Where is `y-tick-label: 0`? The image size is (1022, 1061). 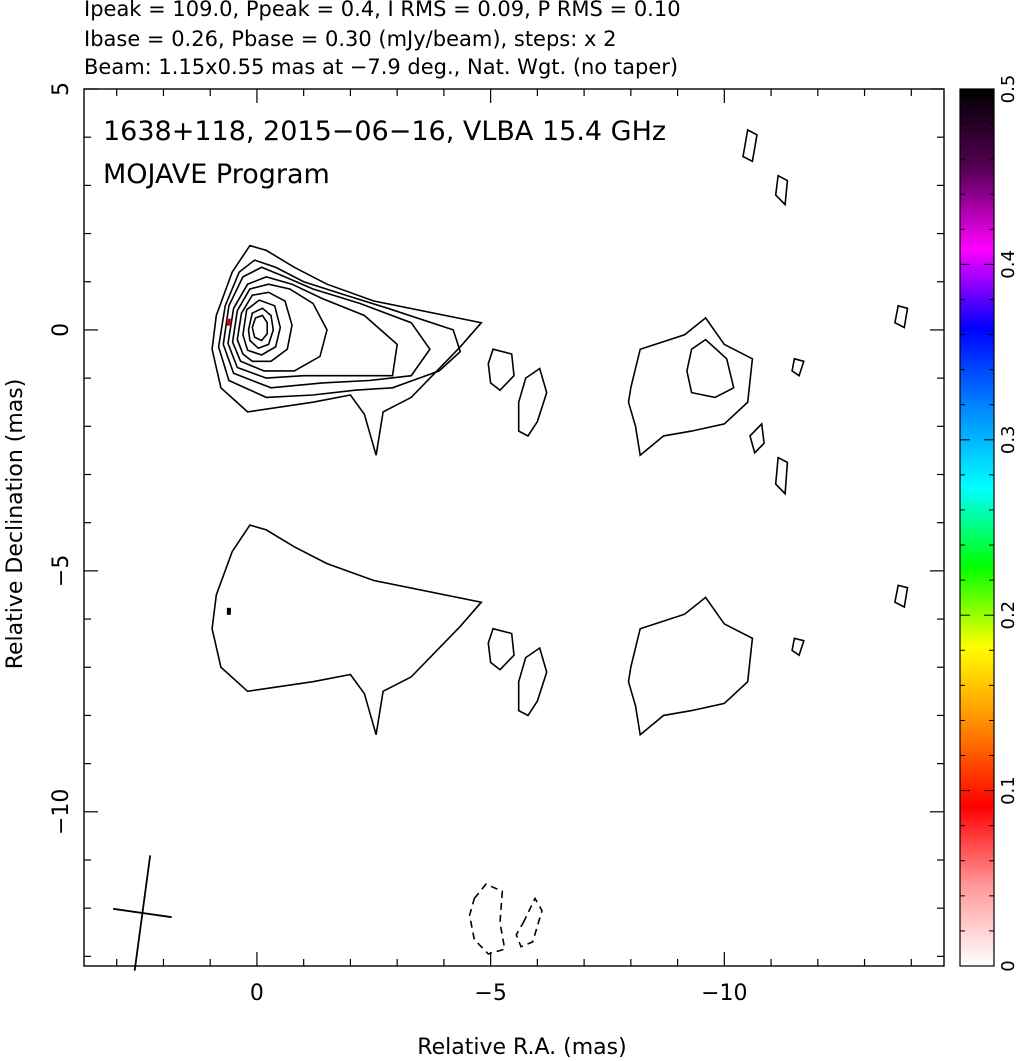 y-tick-label: 0 is located at coordinates (61, 330).